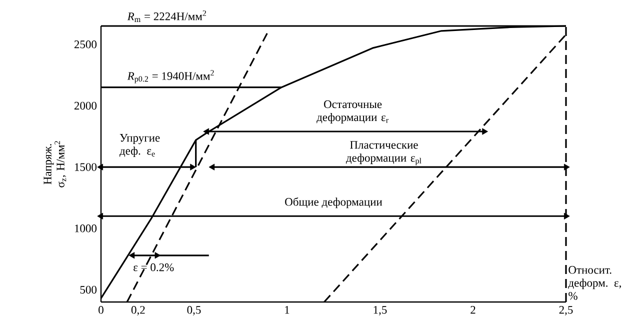 The height and width of the screenshot is (333, 633). Describe the element at coordinates (566, 311) in the screenshot. I see `x-tick-label: 2,5` at that location.